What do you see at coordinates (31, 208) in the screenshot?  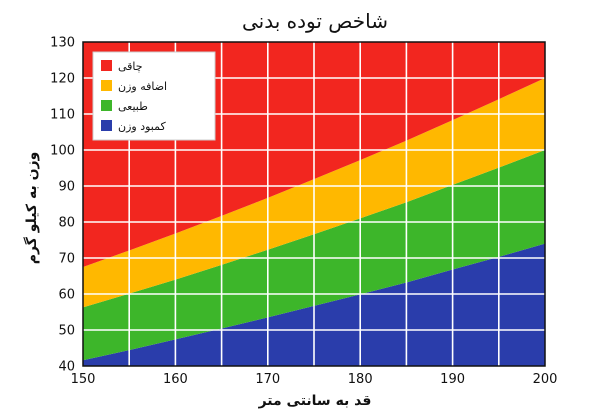 I see `y-axis-label: وزن به کیلو گرم` at bounding box center [31, 208].